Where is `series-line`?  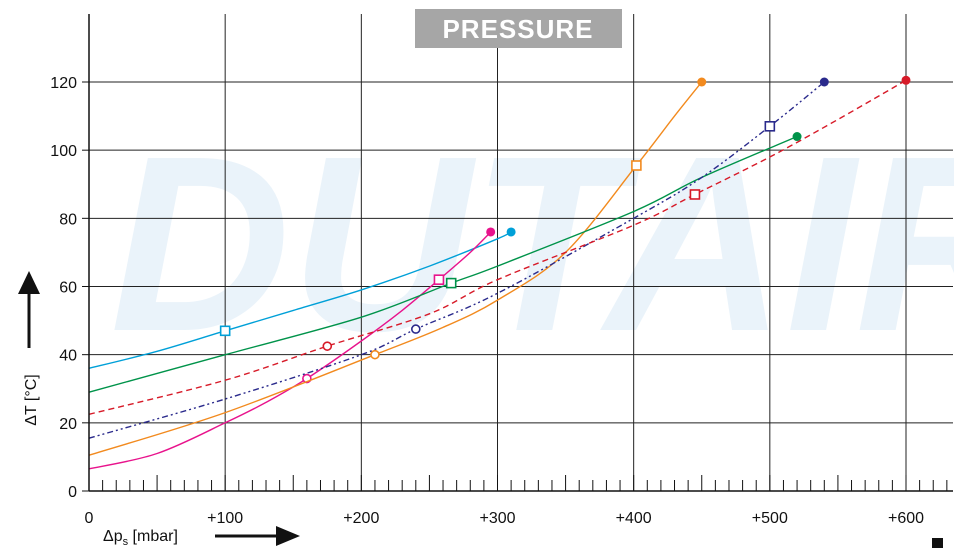 series-line is located at coordinates (300, 300).